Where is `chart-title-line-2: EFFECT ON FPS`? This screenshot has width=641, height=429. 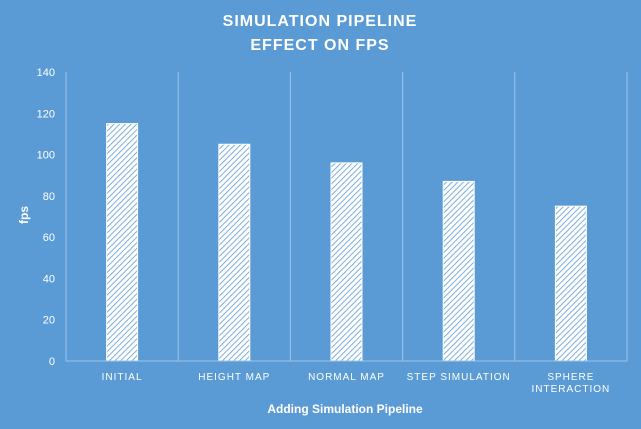 chart-title-line-2: EFFECT ON FPS is located at coordinates (319, 45).